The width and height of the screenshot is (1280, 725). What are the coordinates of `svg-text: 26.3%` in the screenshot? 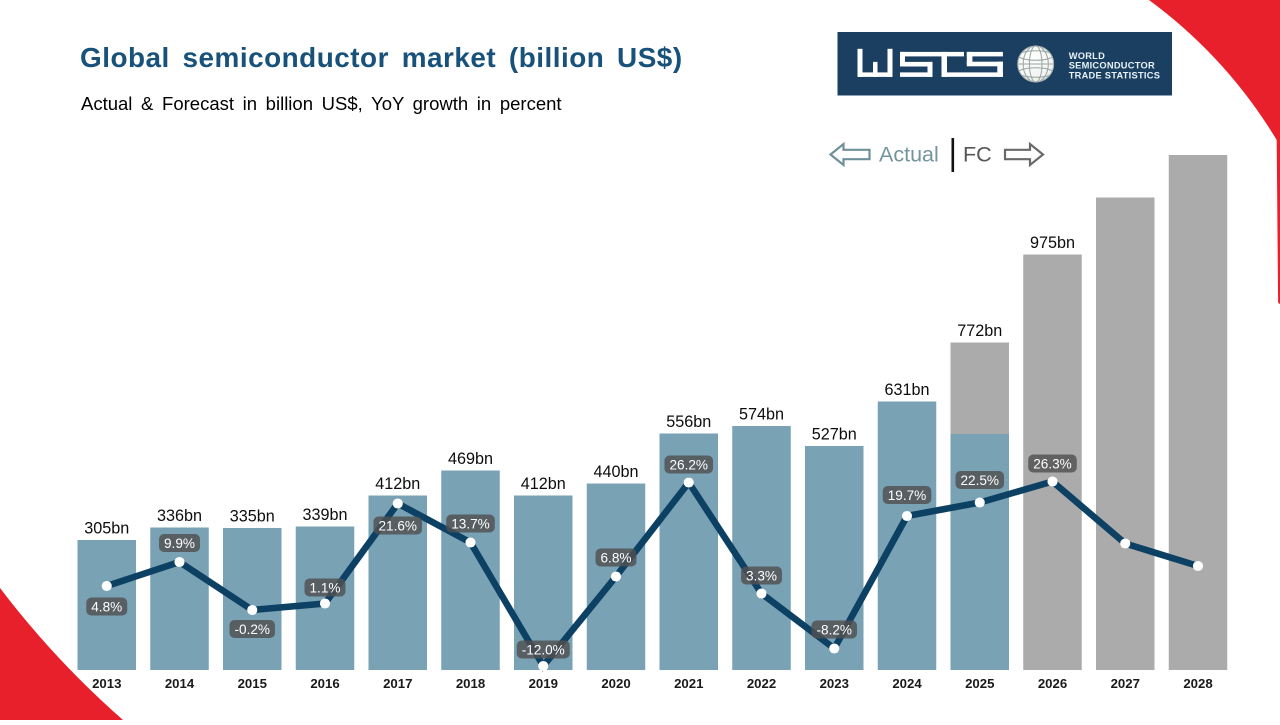 It's located at (1052, 463).